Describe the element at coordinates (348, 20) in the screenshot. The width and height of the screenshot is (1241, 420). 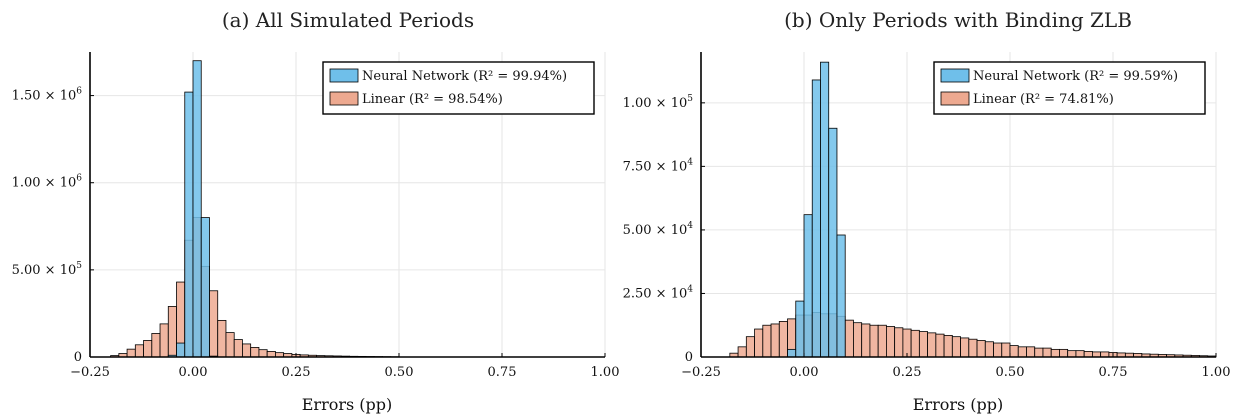
I see `chart-title: (a) All Simulated Periods` at that location.